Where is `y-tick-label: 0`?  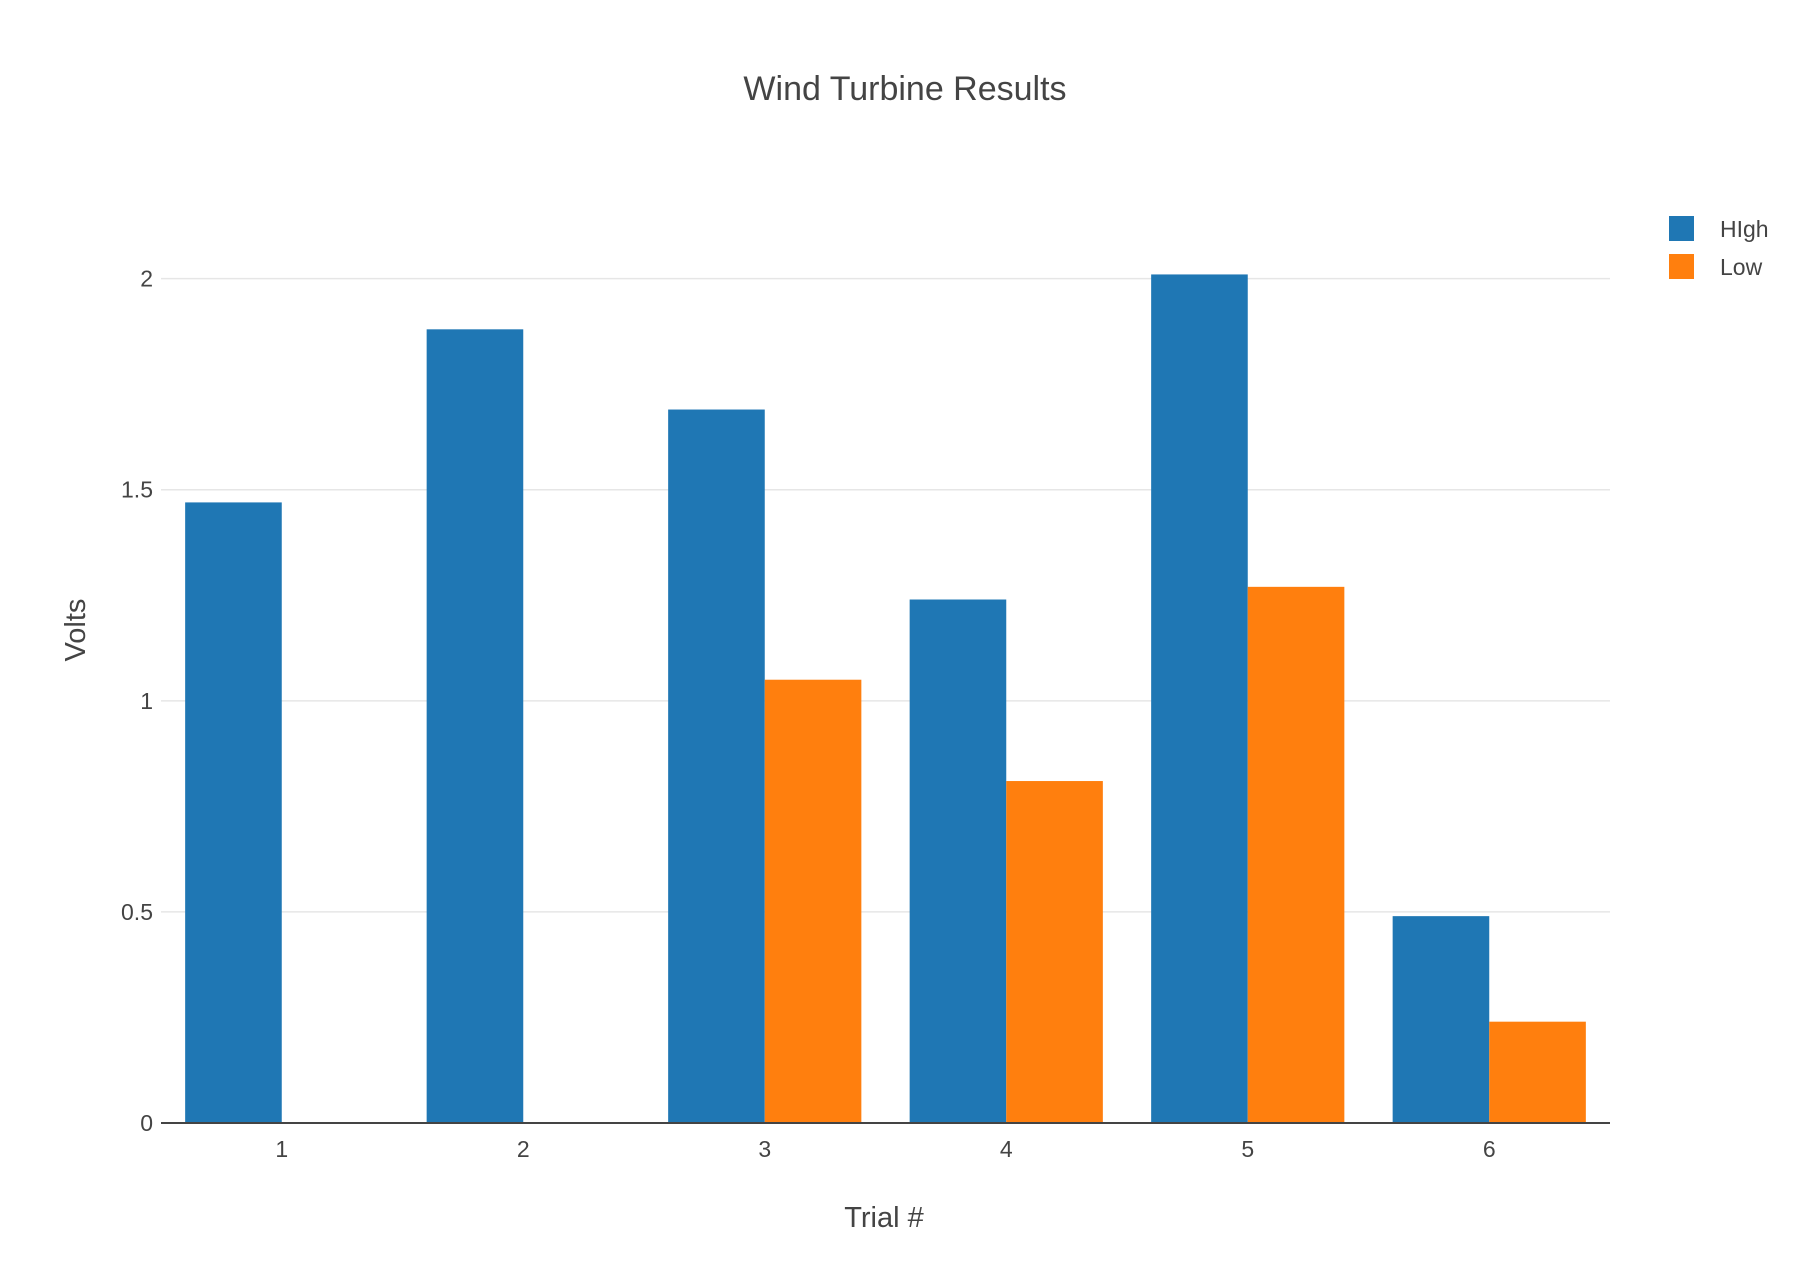
y-tick-label: 0 is located at coordinates (146, 1123).